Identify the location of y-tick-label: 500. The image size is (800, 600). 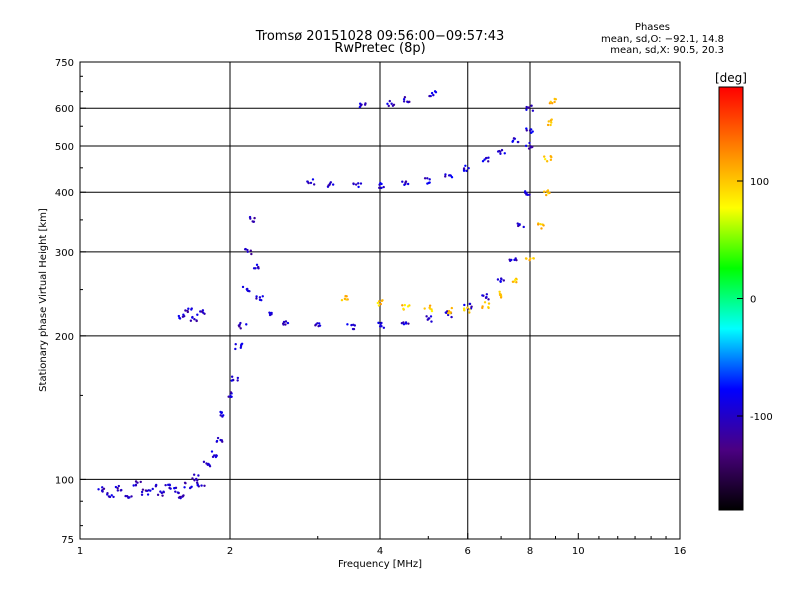
(64, 147).